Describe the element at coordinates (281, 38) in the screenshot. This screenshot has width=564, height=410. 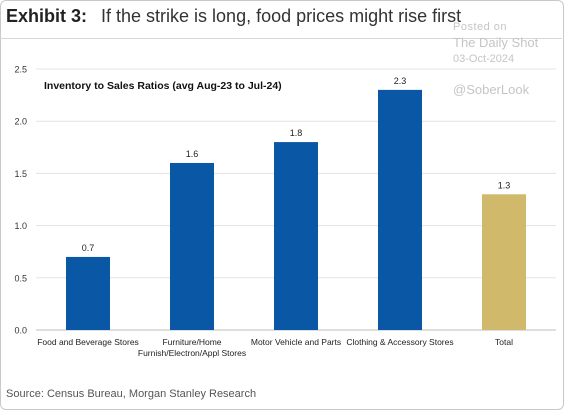
I see `header-divider` at that location.